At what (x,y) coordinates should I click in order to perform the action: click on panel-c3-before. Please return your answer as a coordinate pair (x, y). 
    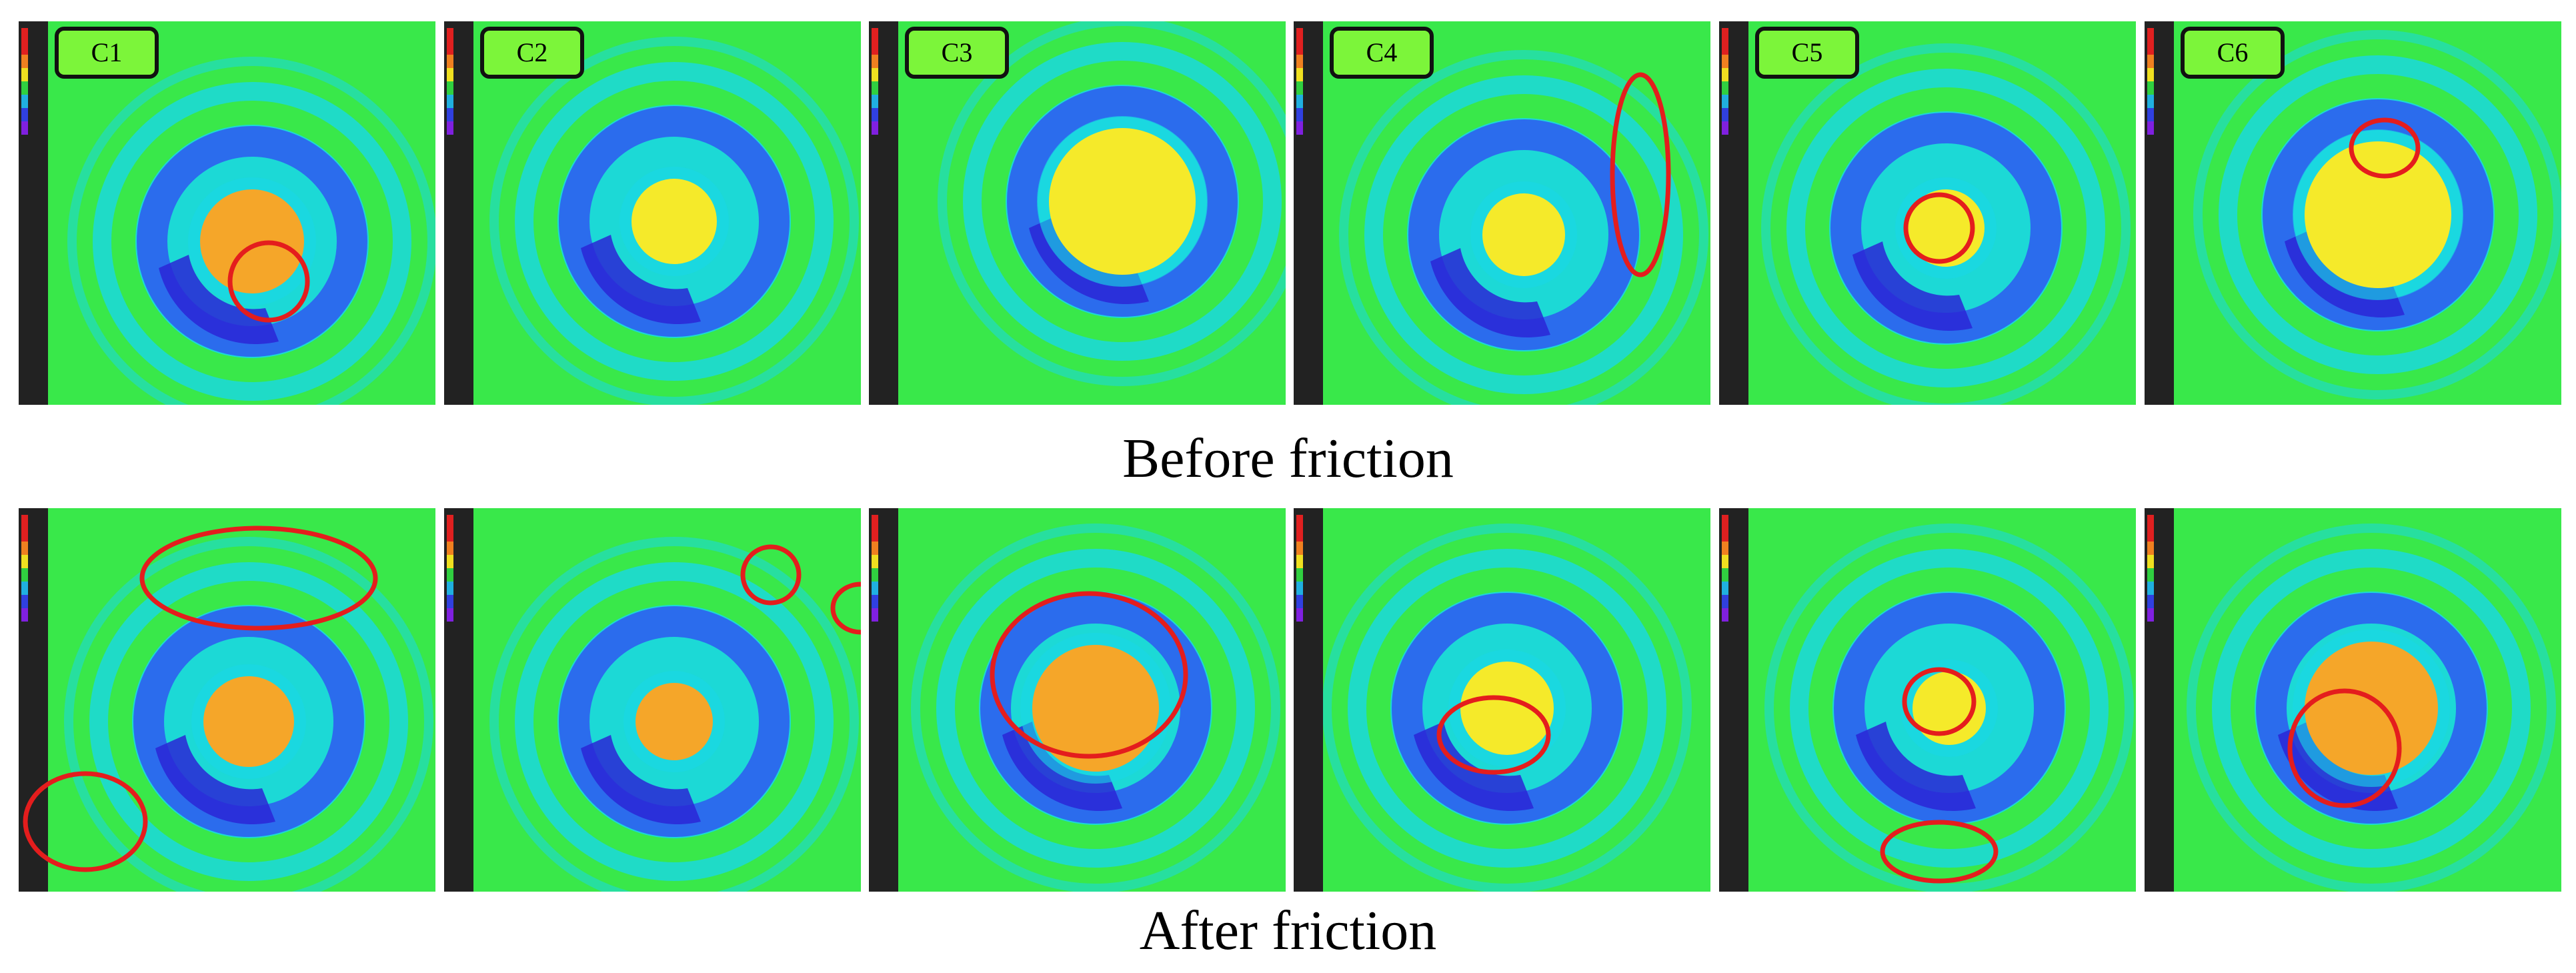
    Looking at the image, I should click on (1077, 213).